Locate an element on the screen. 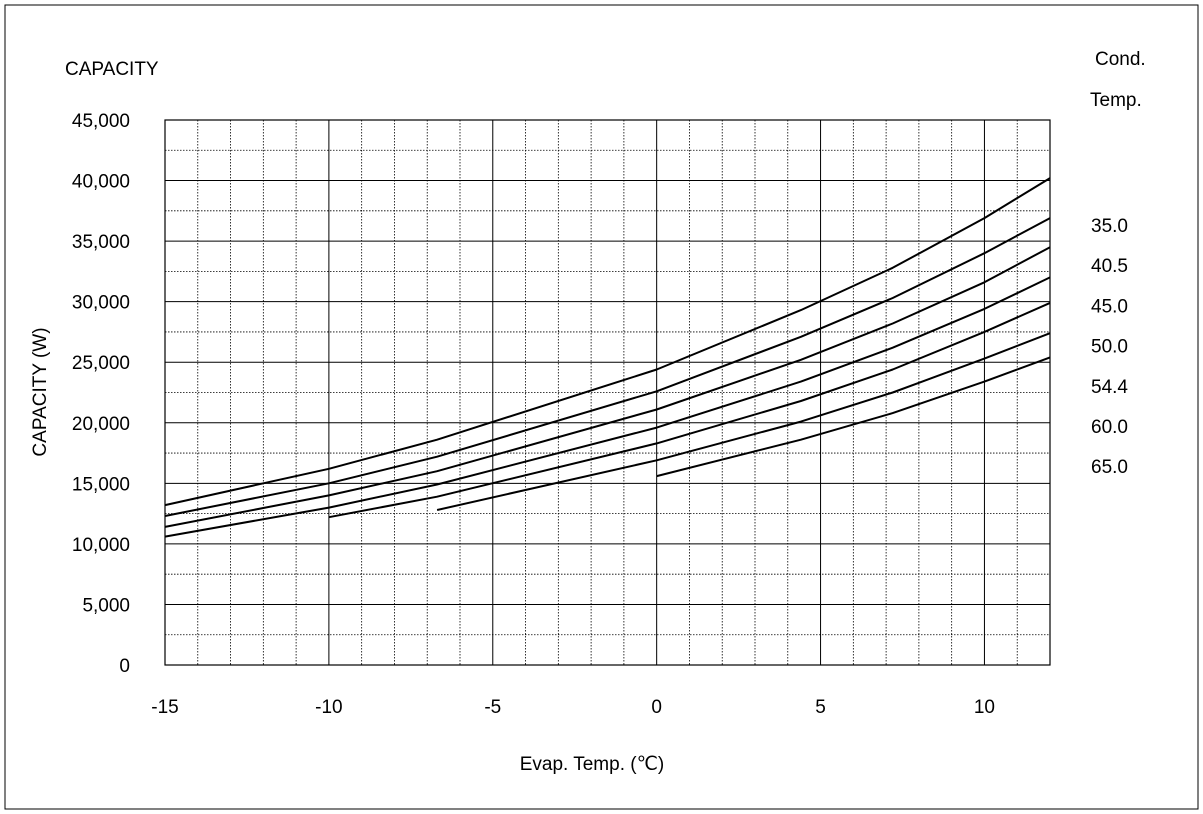 The height and width of the screenshot is (814, 1203). y-tick-label: 15,000 is located at coordinates (101, 484).